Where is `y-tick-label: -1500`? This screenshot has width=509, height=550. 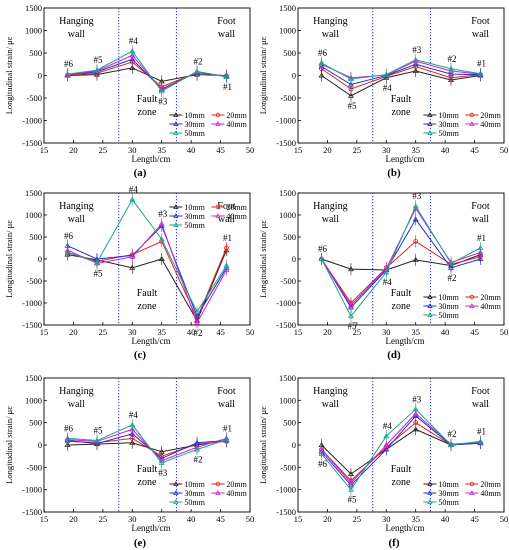 y-tick-label: -1500 is located at coordinates (32, 325).